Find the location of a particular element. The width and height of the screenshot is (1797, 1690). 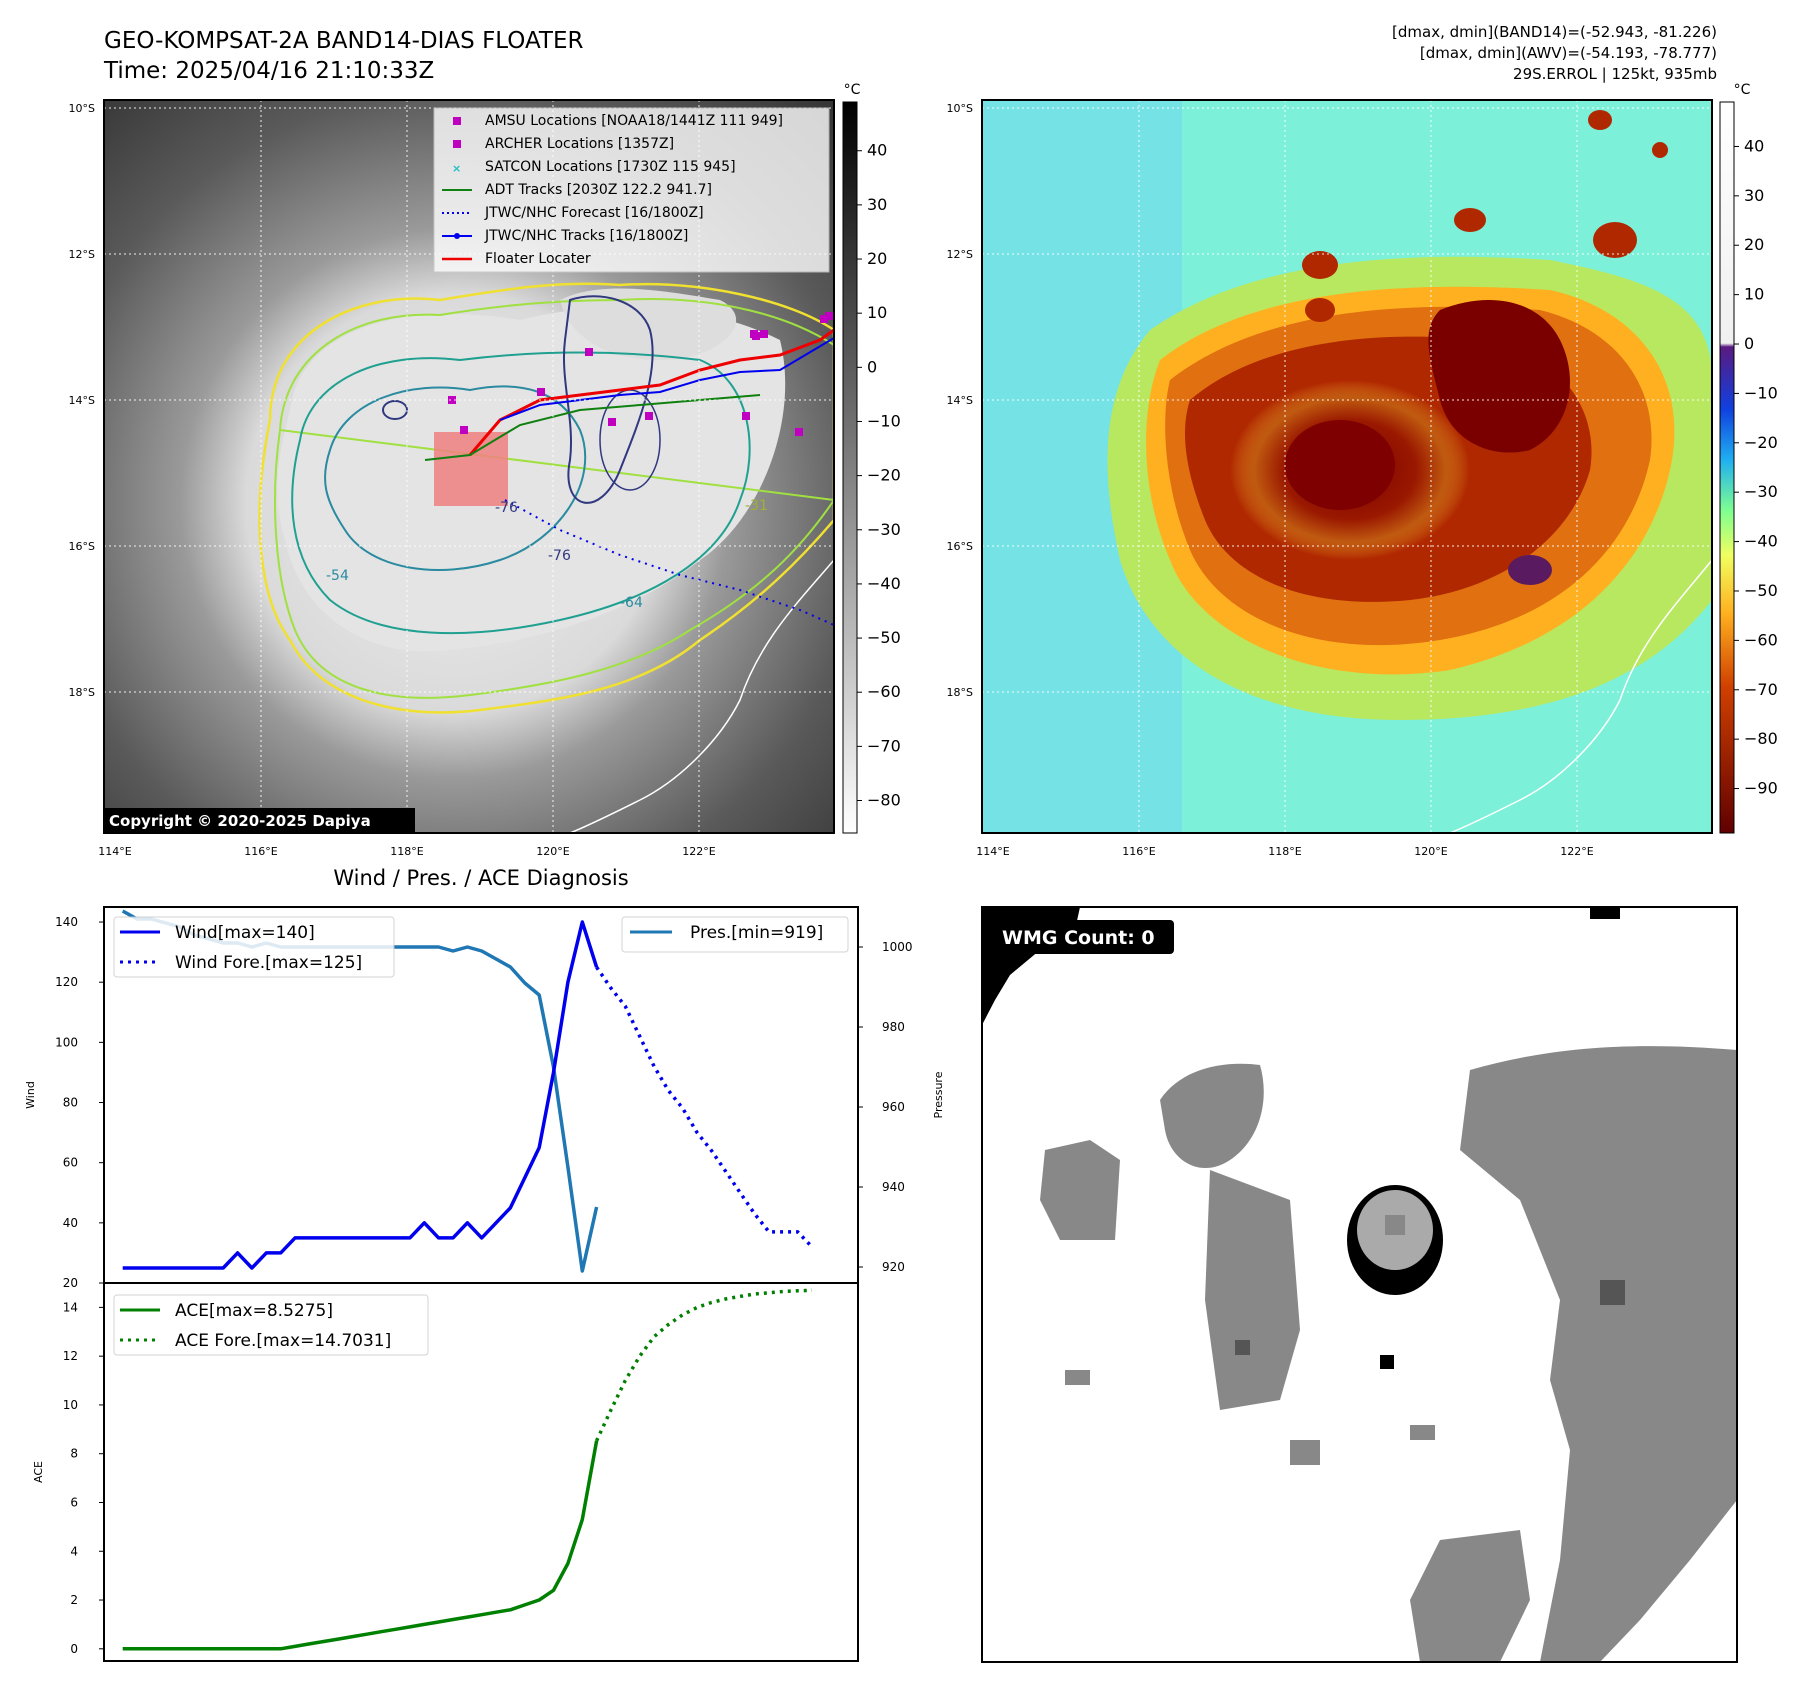

left-colorbar: °C 40 30 20 10 0 −10 −20 −30 −40 −50 −60 −70 −80 is located at coordinates (871, 458).